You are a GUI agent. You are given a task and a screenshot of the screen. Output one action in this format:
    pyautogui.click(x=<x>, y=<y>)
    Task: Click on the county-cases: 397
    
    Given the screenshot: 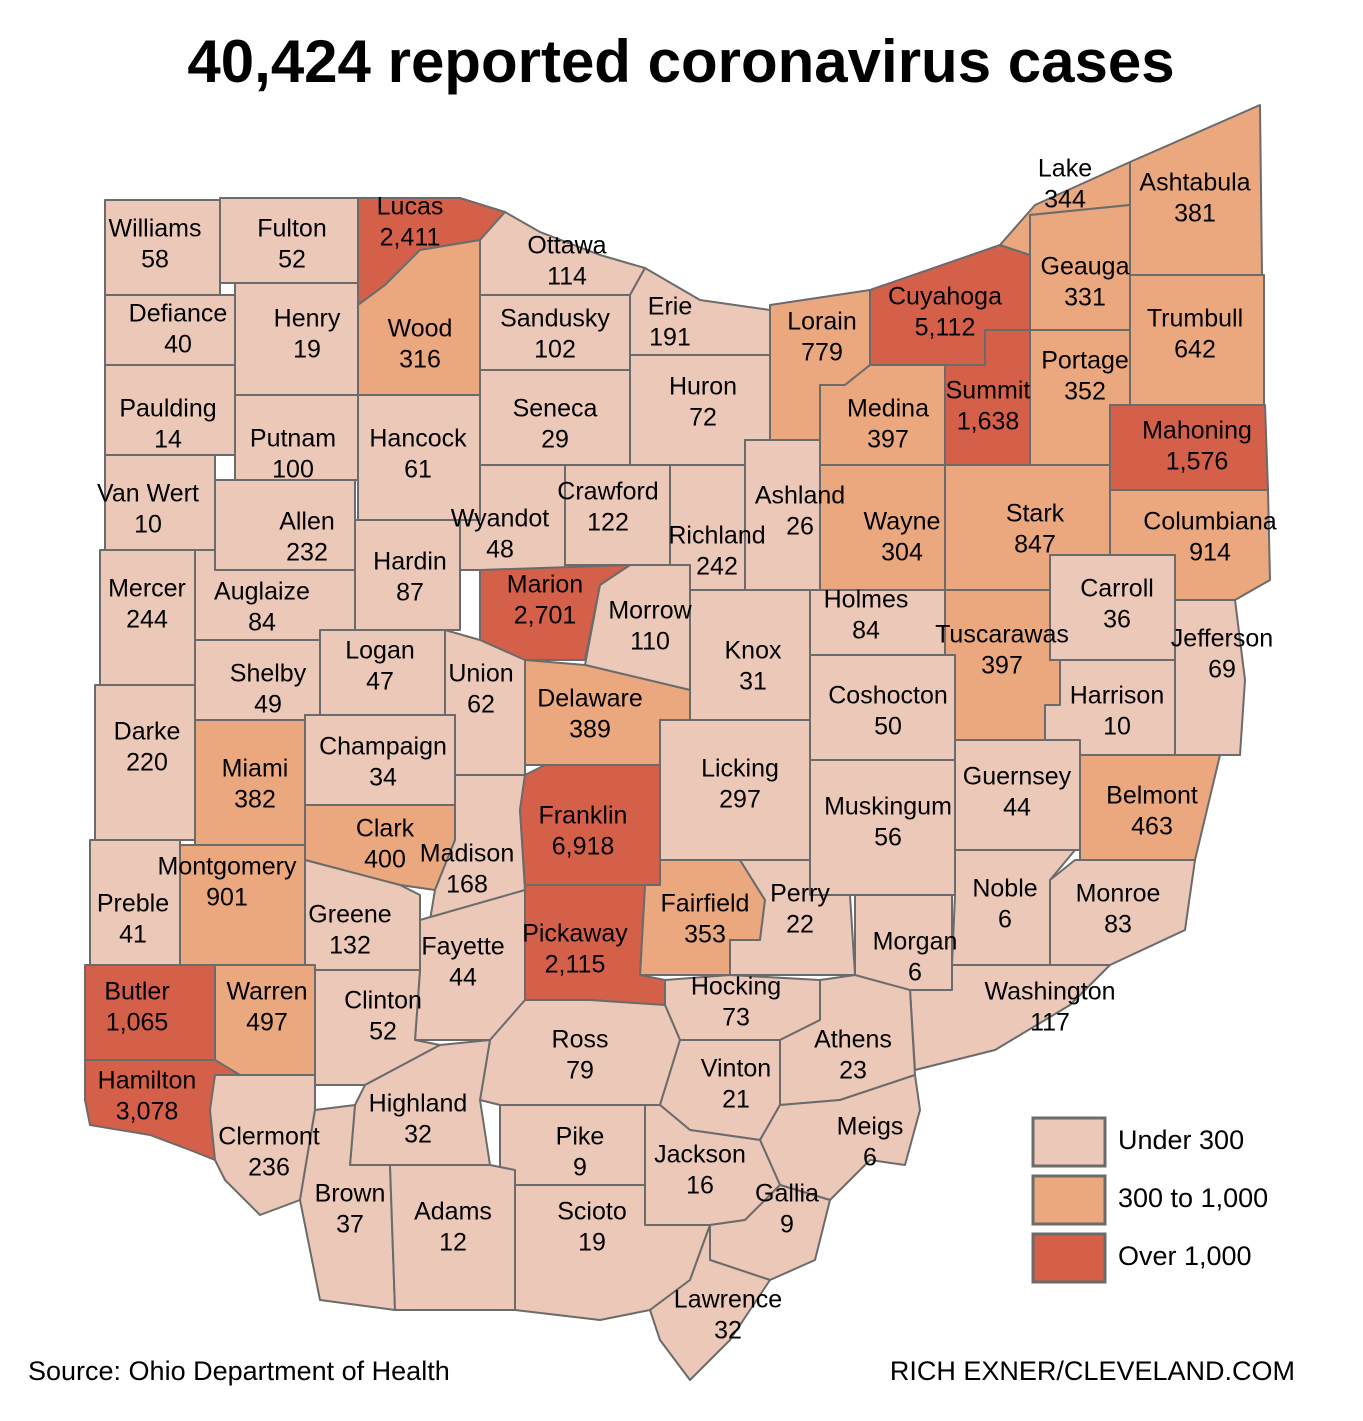 What is the action you would take?
    pyautogui.click(x=1002, y=666)
    